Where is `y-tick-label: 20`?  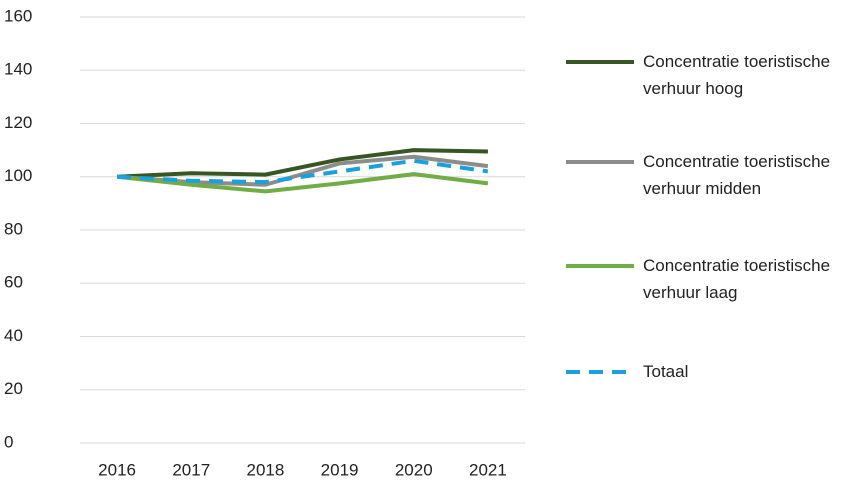
y-tick-label: 20 is located at coordinates (13, 388).